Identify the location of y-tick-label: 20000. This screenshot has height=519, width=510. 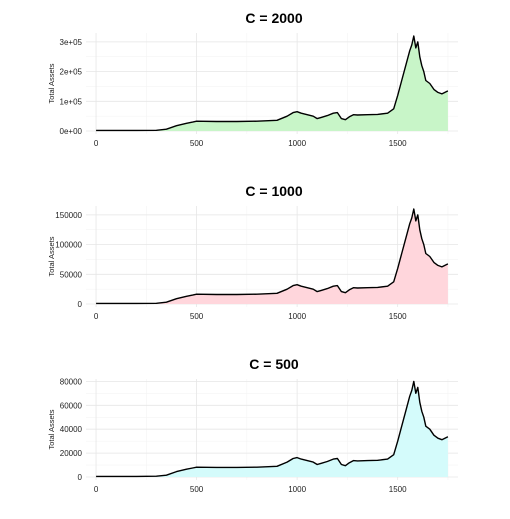
(71, 453).